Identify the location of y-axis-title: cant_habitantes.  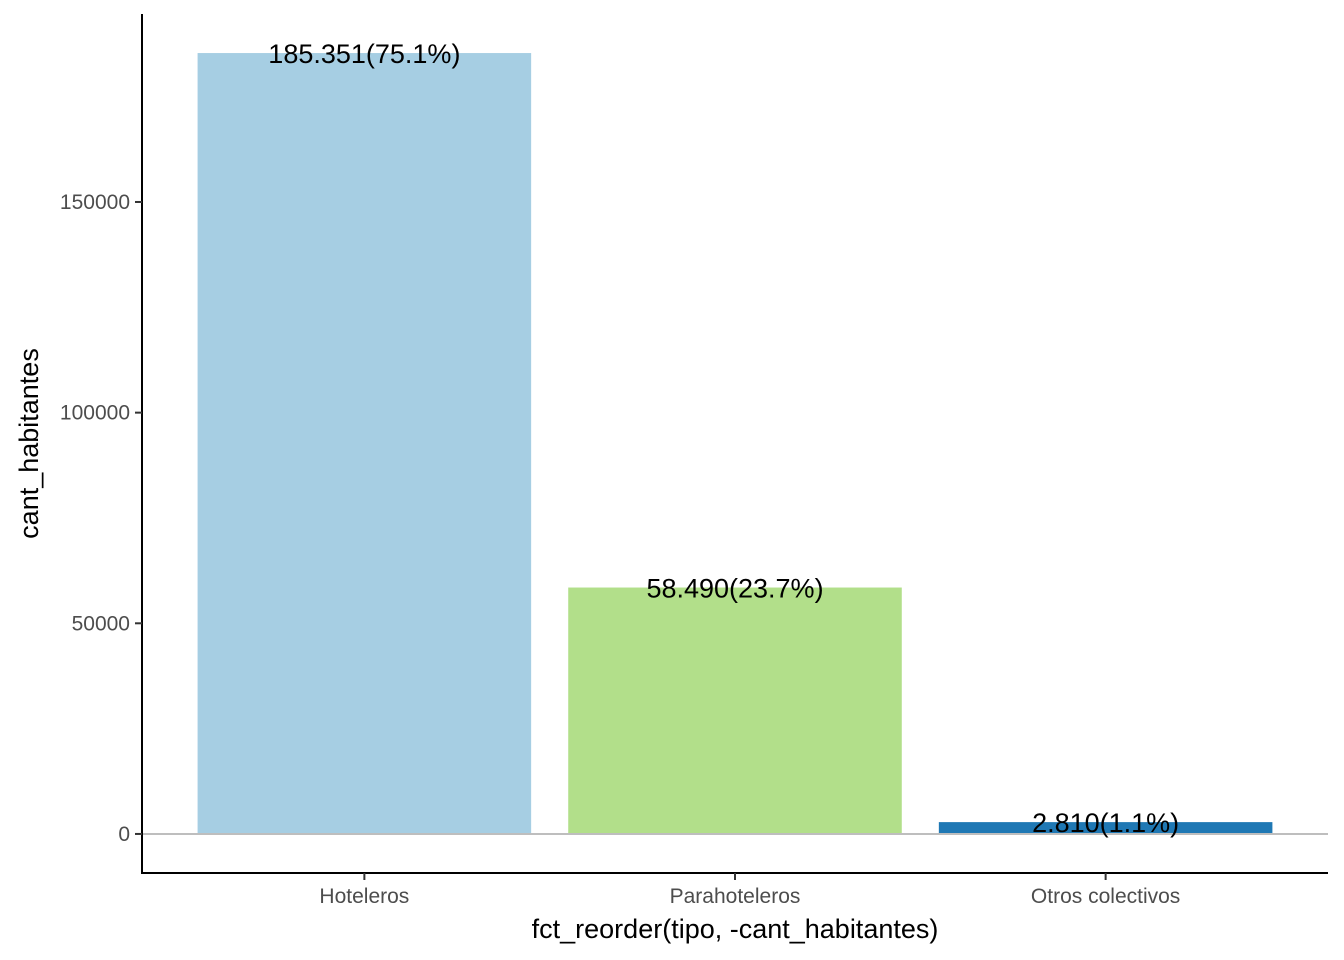
(29, 443).